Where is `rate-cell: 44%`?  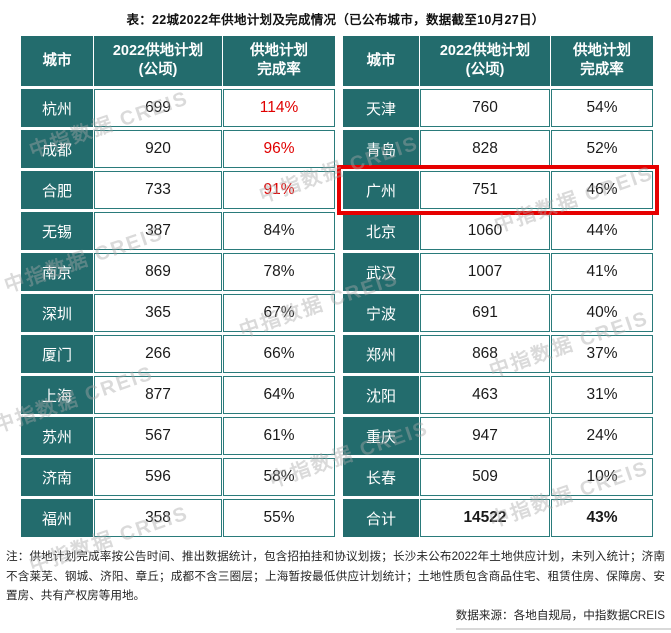
rate-cell: 44% is located at coordinates (602, 231).